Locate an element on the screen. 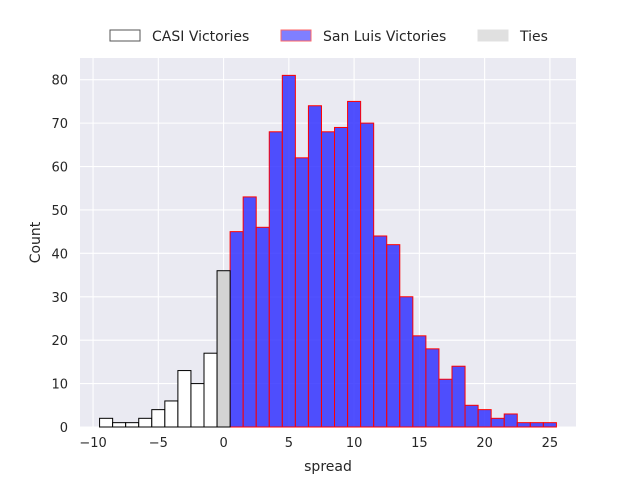 The width and height of the screenshot is (640, 480). legend-label: San Luis Victories is located at coordinates (384, 37).